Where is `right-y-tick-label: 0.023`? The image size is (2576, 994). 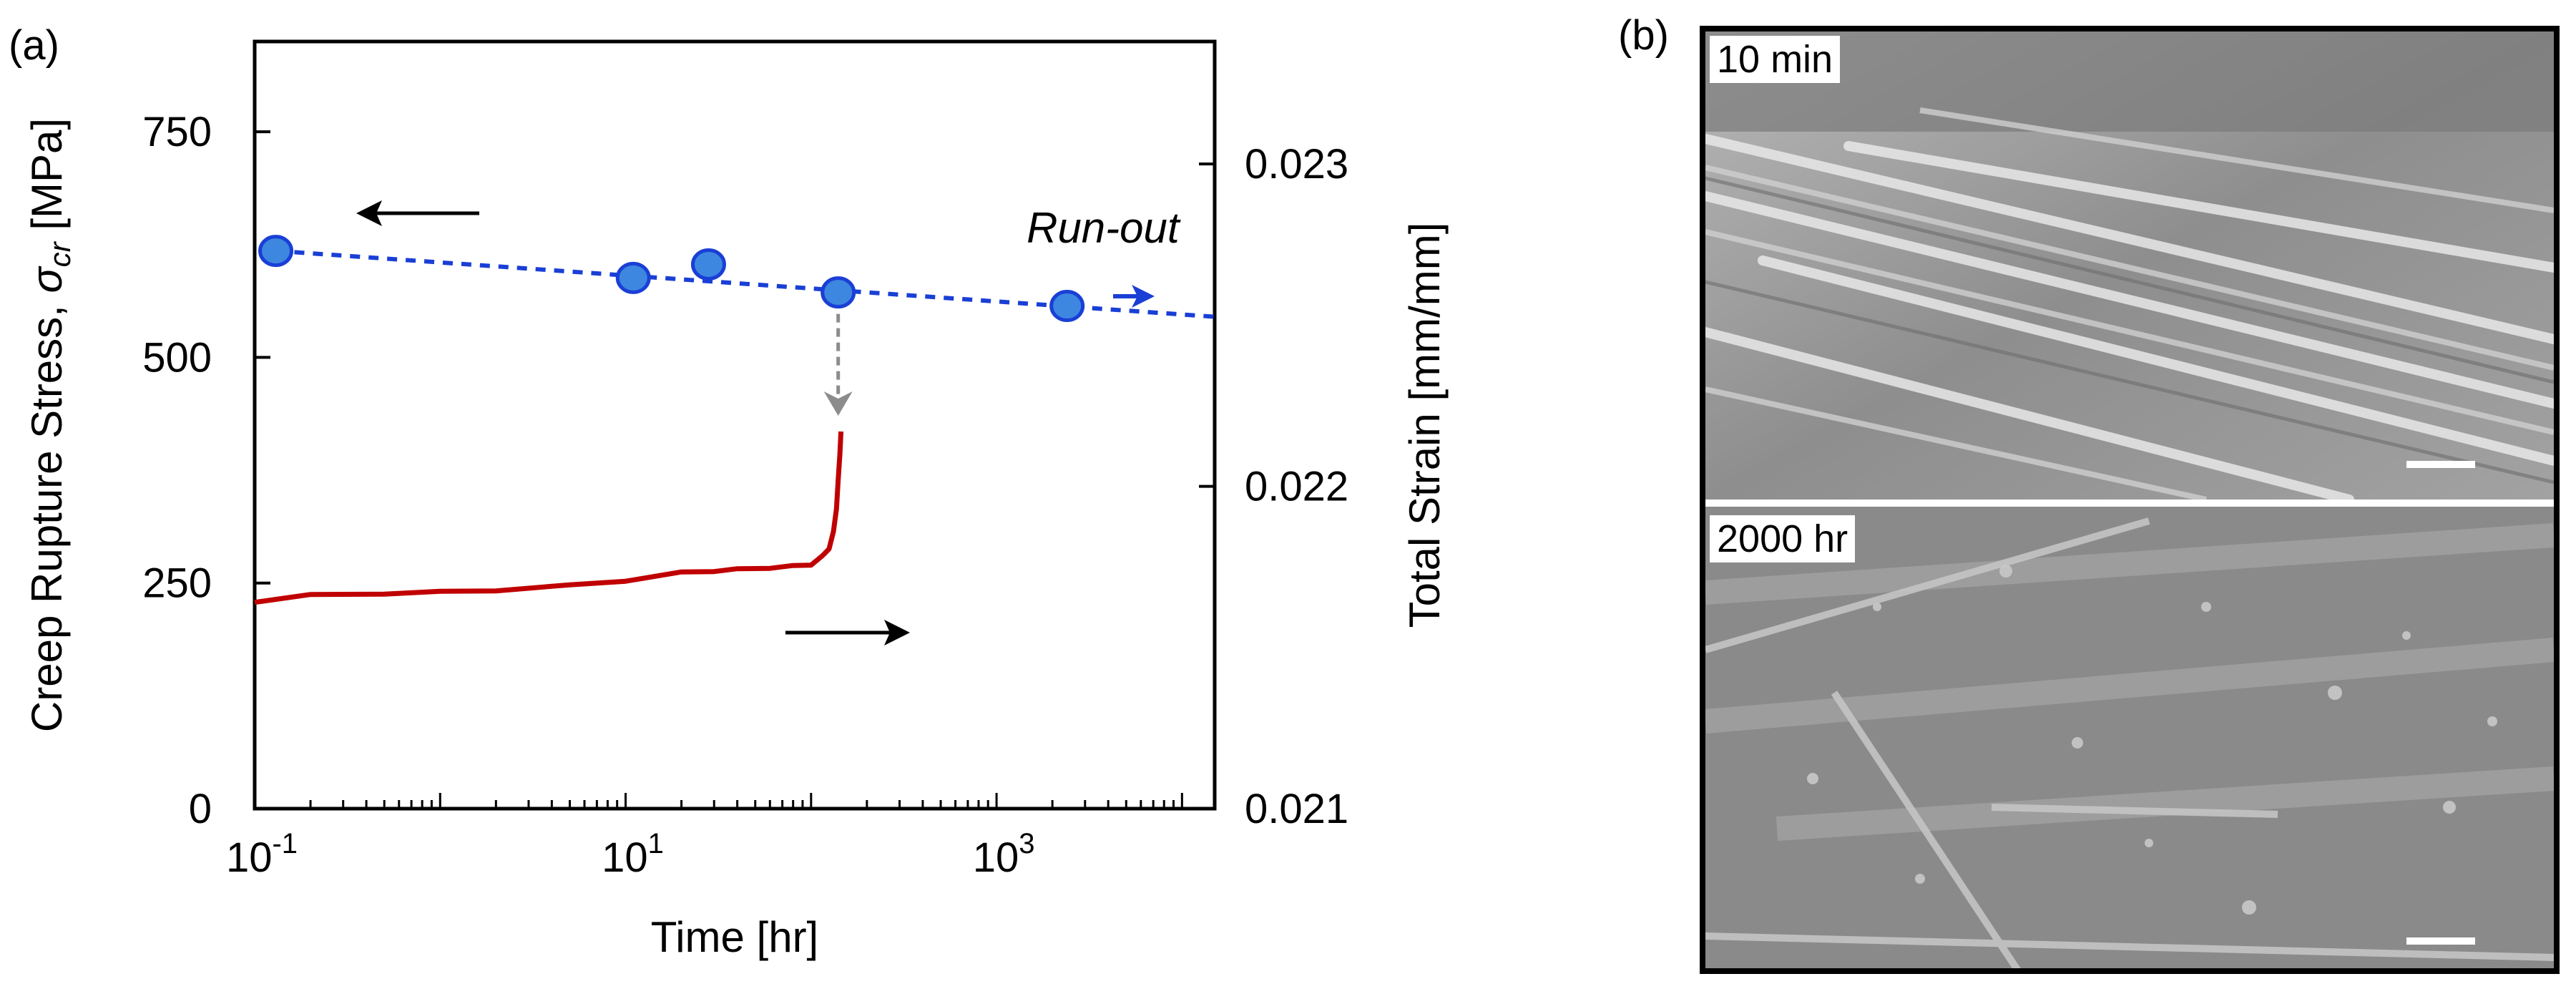
right-y-tick-label: 0.023 is located at coordinates (1296, 164).